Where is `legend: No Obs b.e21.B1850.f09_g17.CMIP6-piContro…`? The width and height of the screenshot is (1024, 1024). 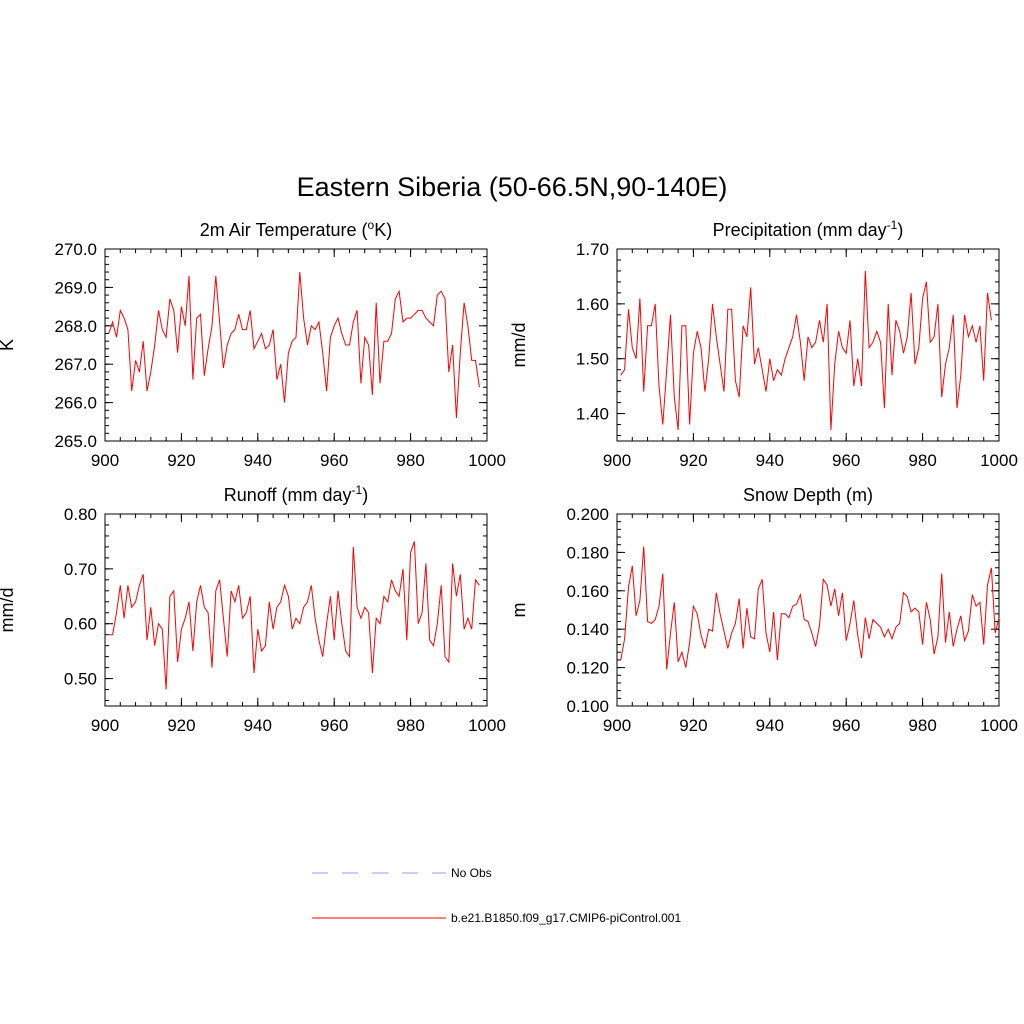
legend: No Obs b.e21.B1850.f09_g17.CMIP6-piContro… is located at coordinates (496, 895).